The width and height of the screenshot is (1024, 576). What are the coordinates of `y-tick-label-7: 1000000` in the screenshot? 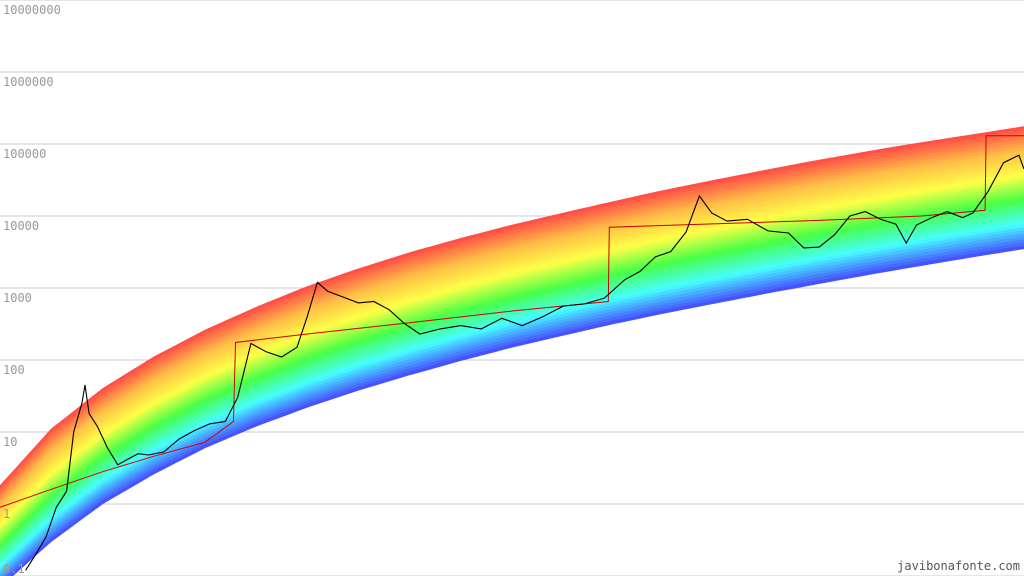 It's located at (28, 82).